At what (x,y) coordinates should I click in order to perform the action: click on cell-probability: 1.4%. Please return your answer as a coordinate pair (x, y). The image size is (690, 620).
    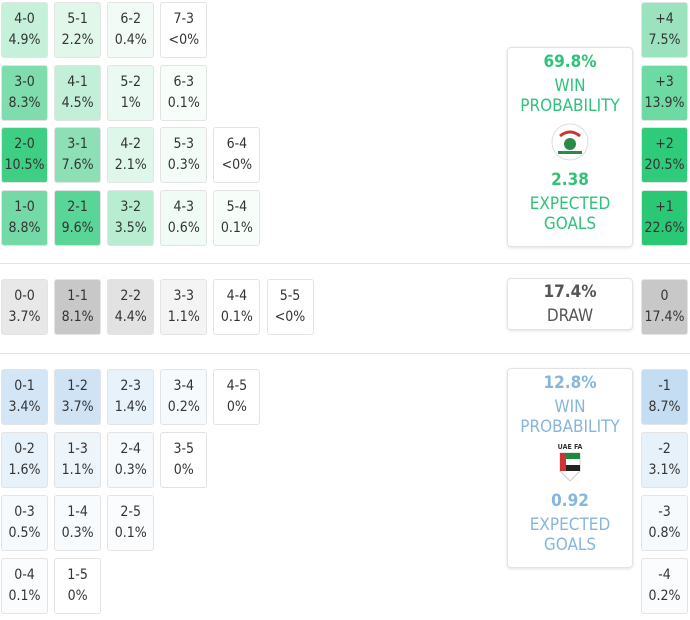
    Looking at the image, I should click on (130, 407).